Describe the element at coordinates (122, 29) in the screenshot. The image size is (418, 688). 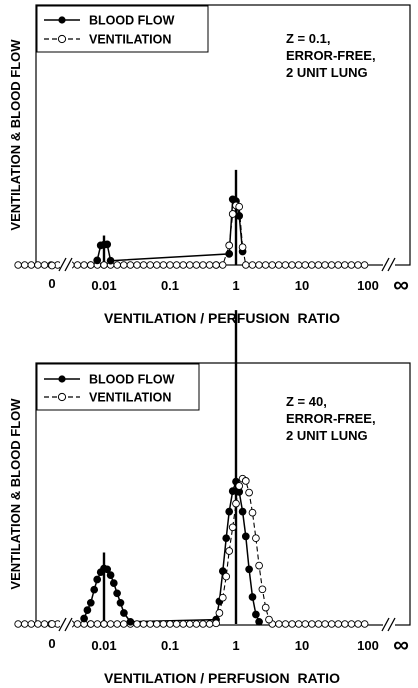
I see `legend-box` at that location.